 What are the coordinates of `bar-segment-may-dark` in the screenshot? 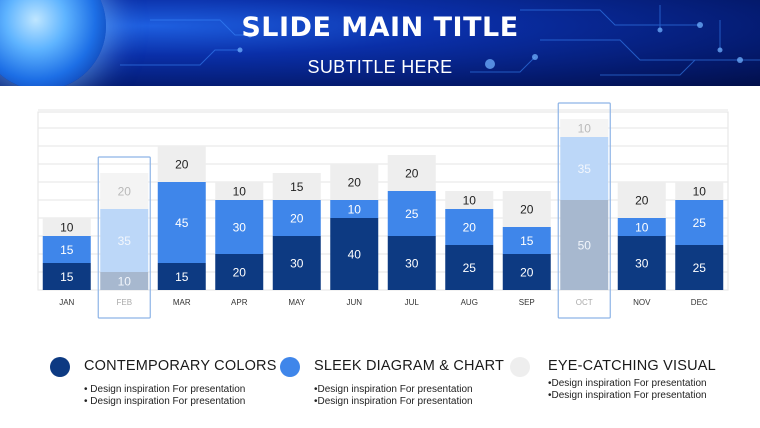 It's located at (296, 263).